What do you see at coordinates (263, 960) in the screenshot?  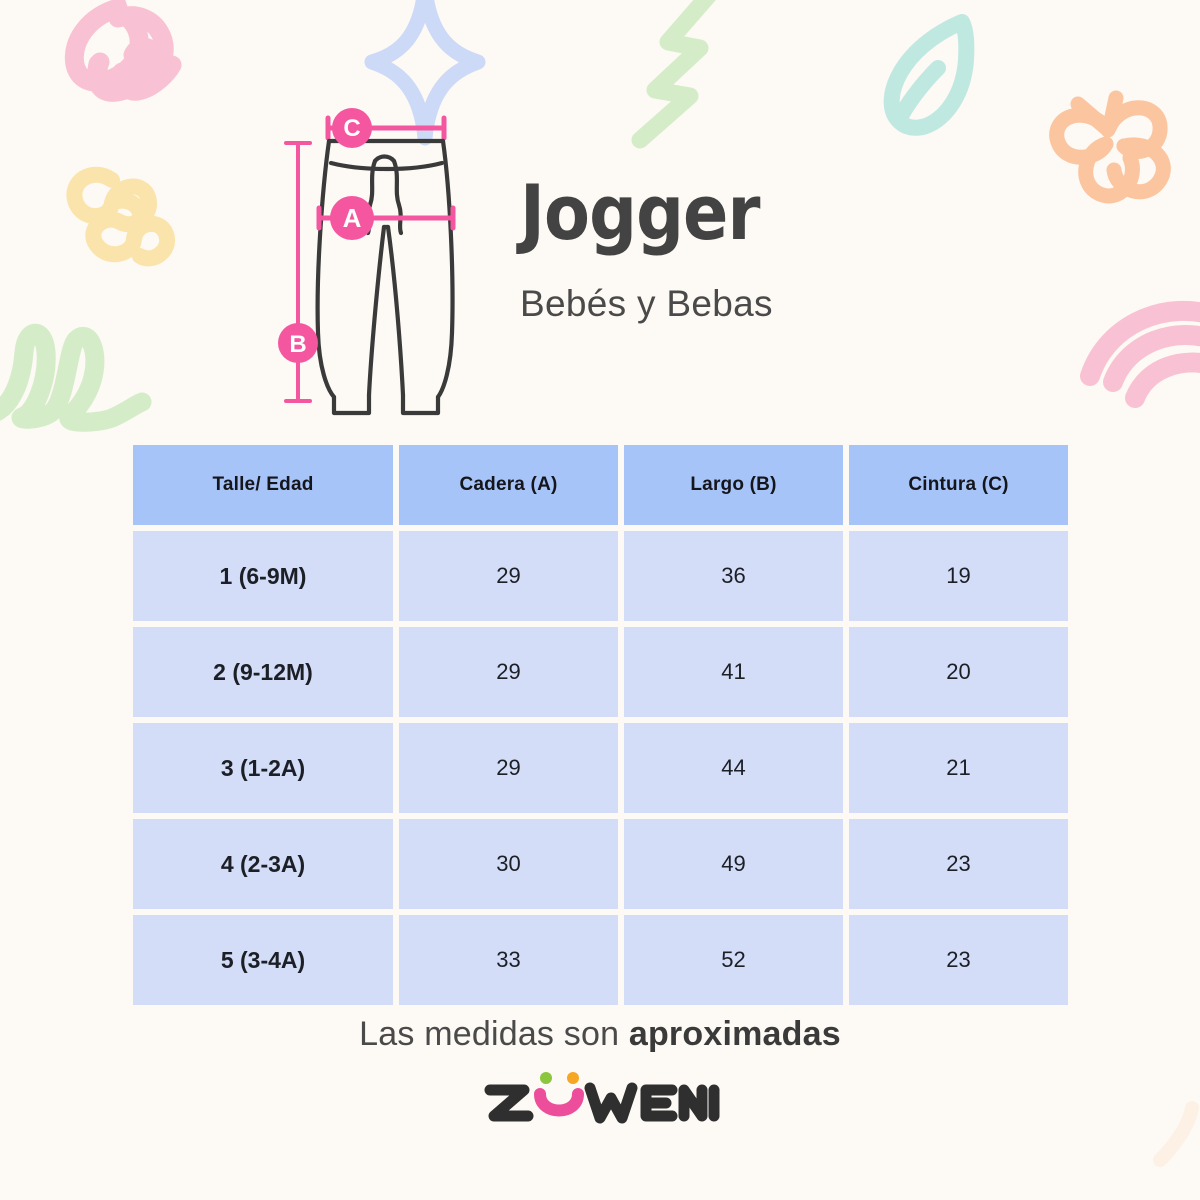 I see `cell-size: 5 (3-4A)` at bounding box center [263, 960].